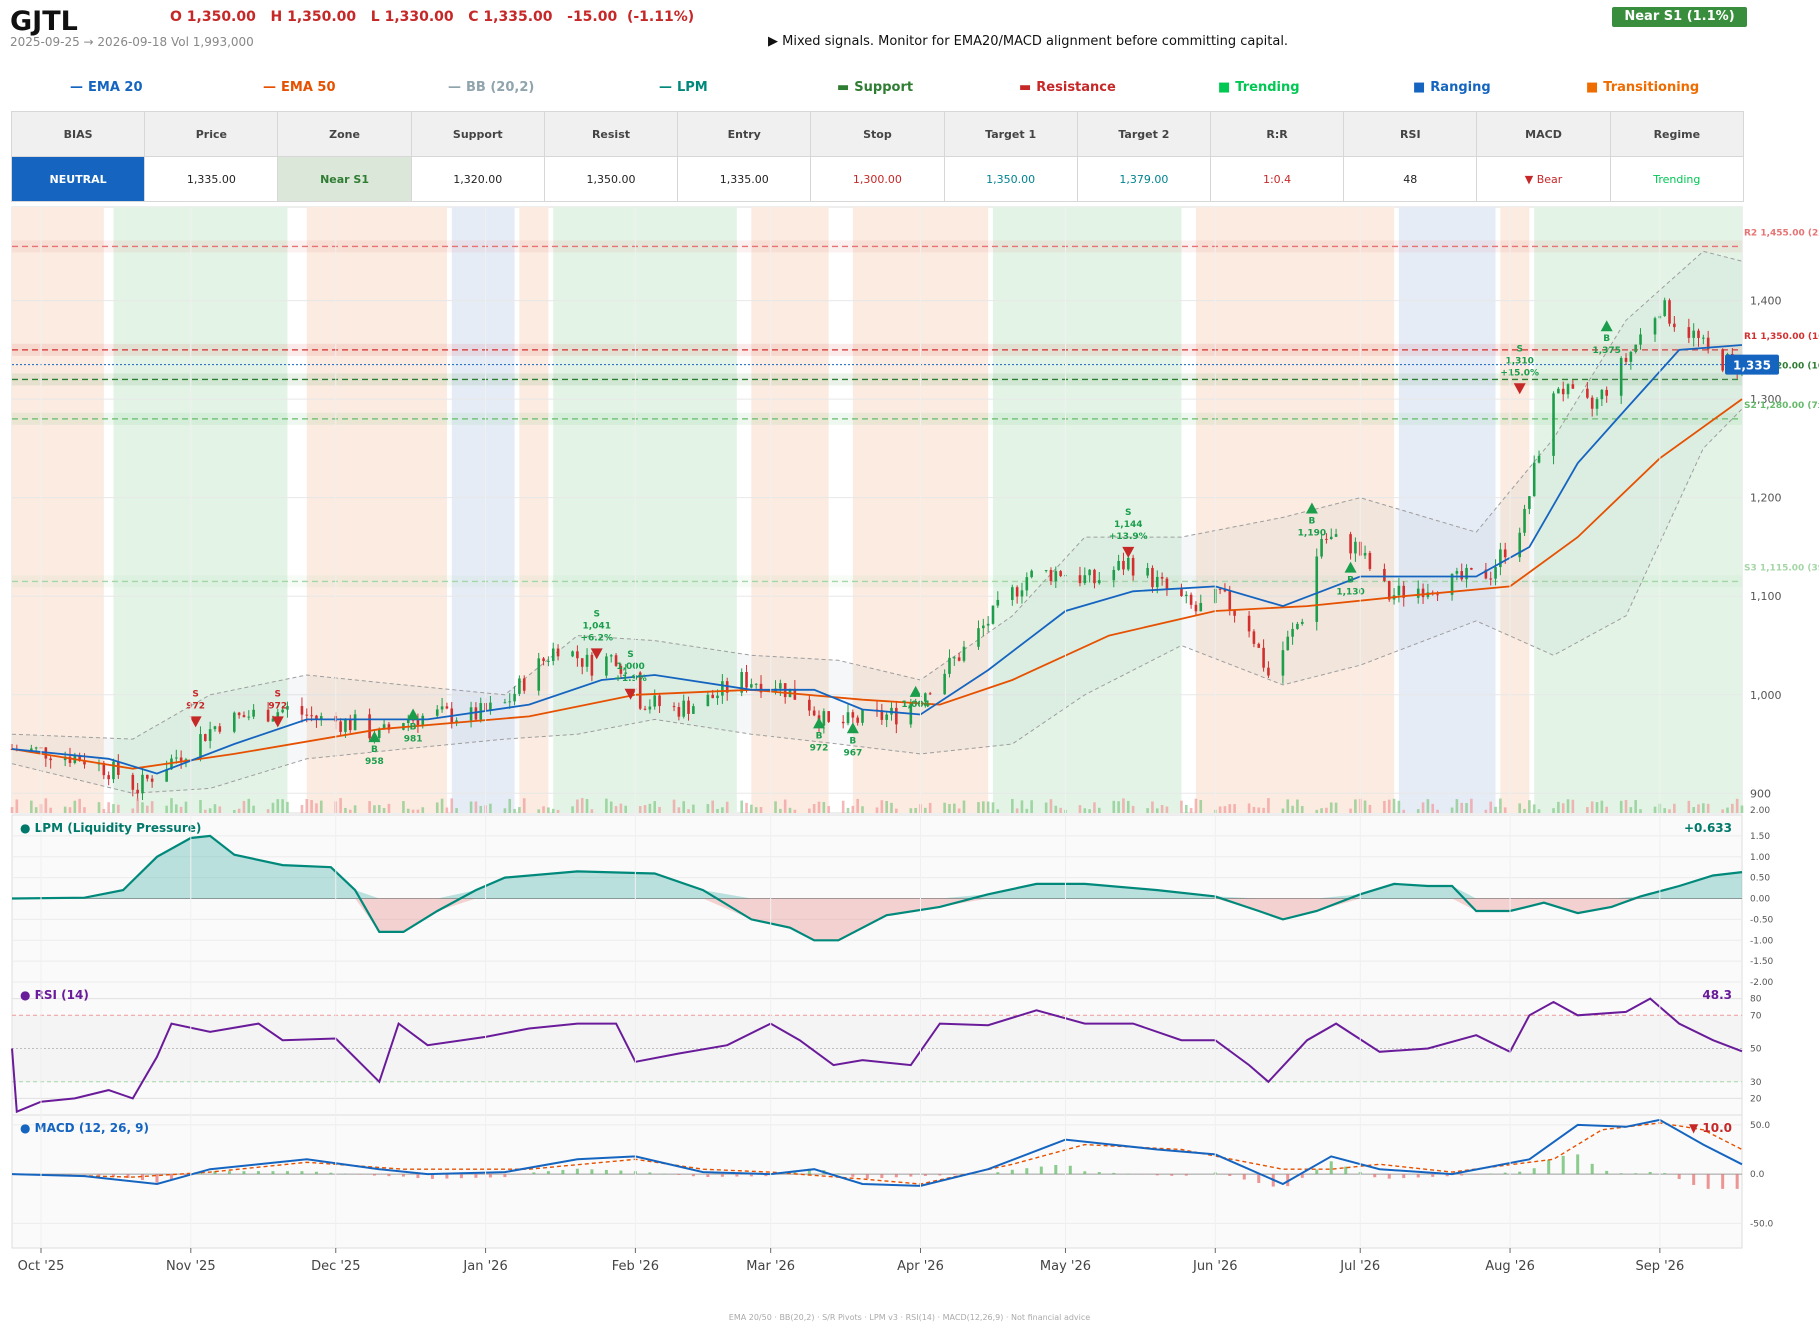 This screenshot has width=1819, height=1330. What do you see at coordinates (106, 87) in the screenshot?
I see `legend-item-ema20: — EMA 20` at bounding box center [106, 87].